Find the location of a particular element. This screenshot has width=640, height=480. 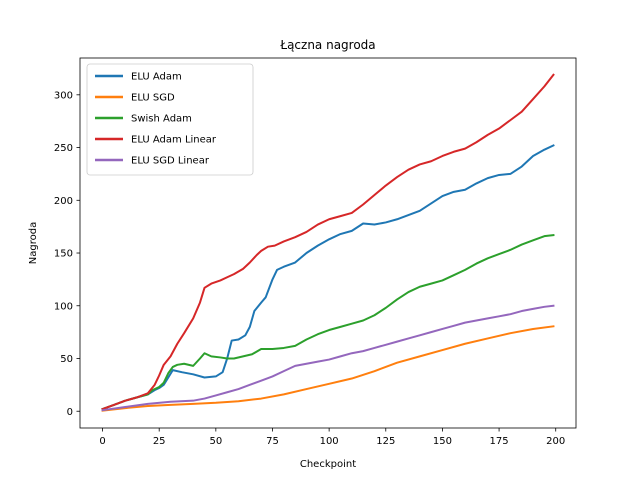

chart-title: Łączna nagroda is located at coordinates (327, 45).